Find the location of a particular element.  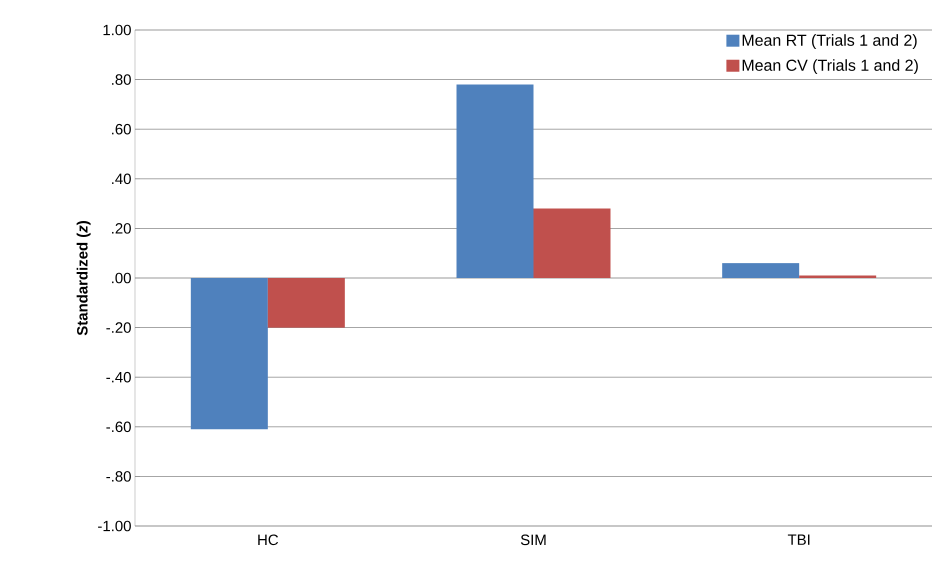

x-tick-label: SIM is located at coordinates (533, 540).